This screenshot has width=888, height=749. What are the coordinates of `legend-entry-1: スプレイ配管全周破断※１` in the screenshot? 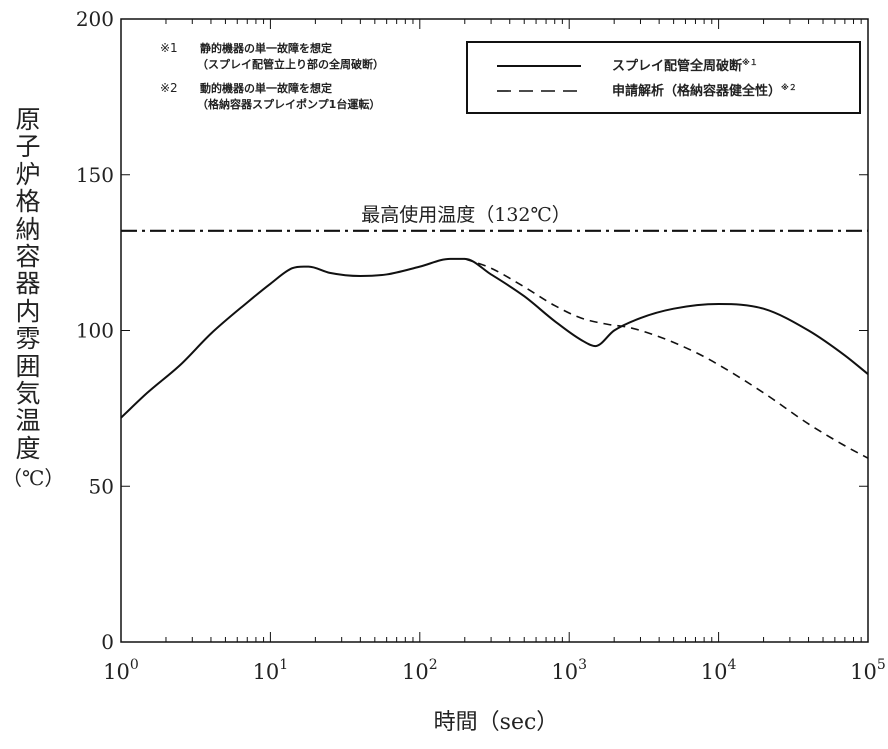 It's located at (685, 65).